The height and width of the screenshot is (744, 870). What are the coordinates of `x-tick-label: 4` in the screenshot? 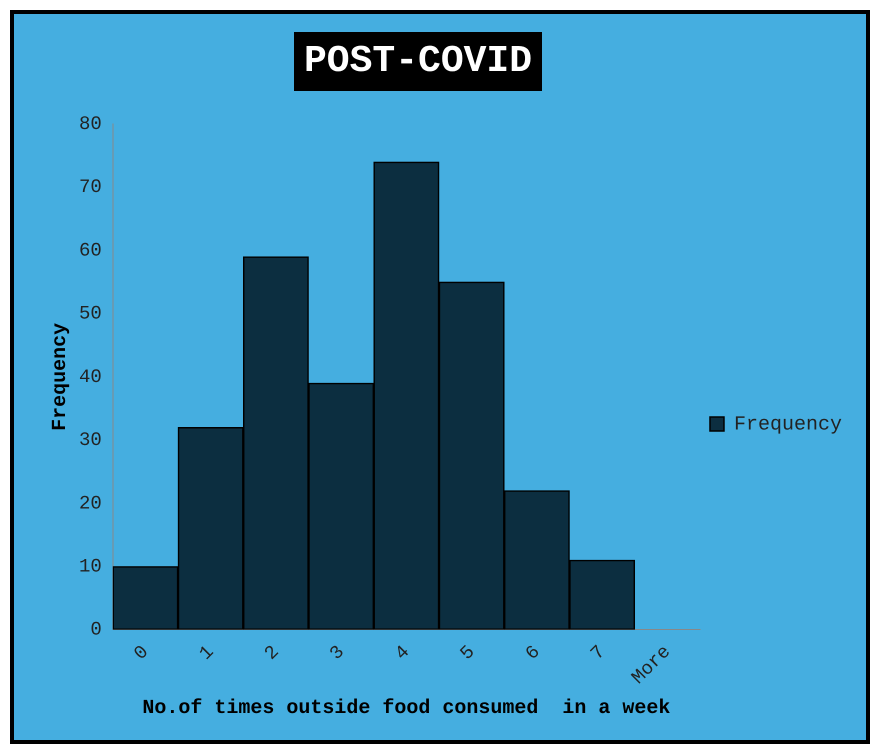 It's located at (402, 652).